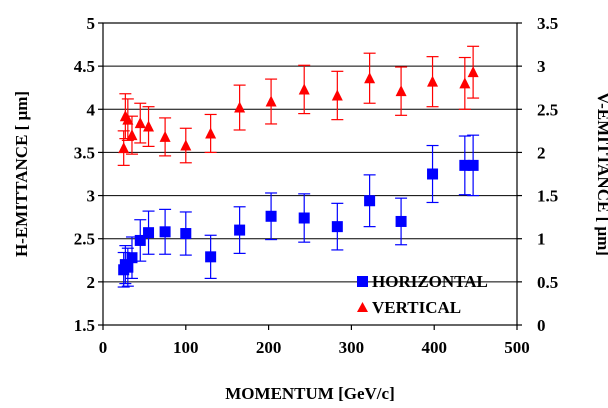 The height and width of the screenshot is (408, 608). Describe the element at coordinates (547, 196) in the screenshot. I see `right-tick-label: 1.5` at that location.